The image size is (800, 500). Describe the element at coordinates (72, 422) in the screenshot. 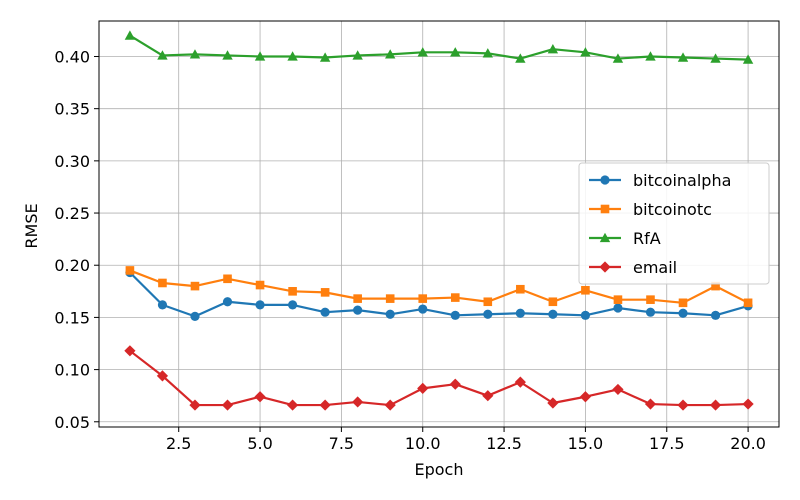

I see `y-tick-label: 0.05` at that location.